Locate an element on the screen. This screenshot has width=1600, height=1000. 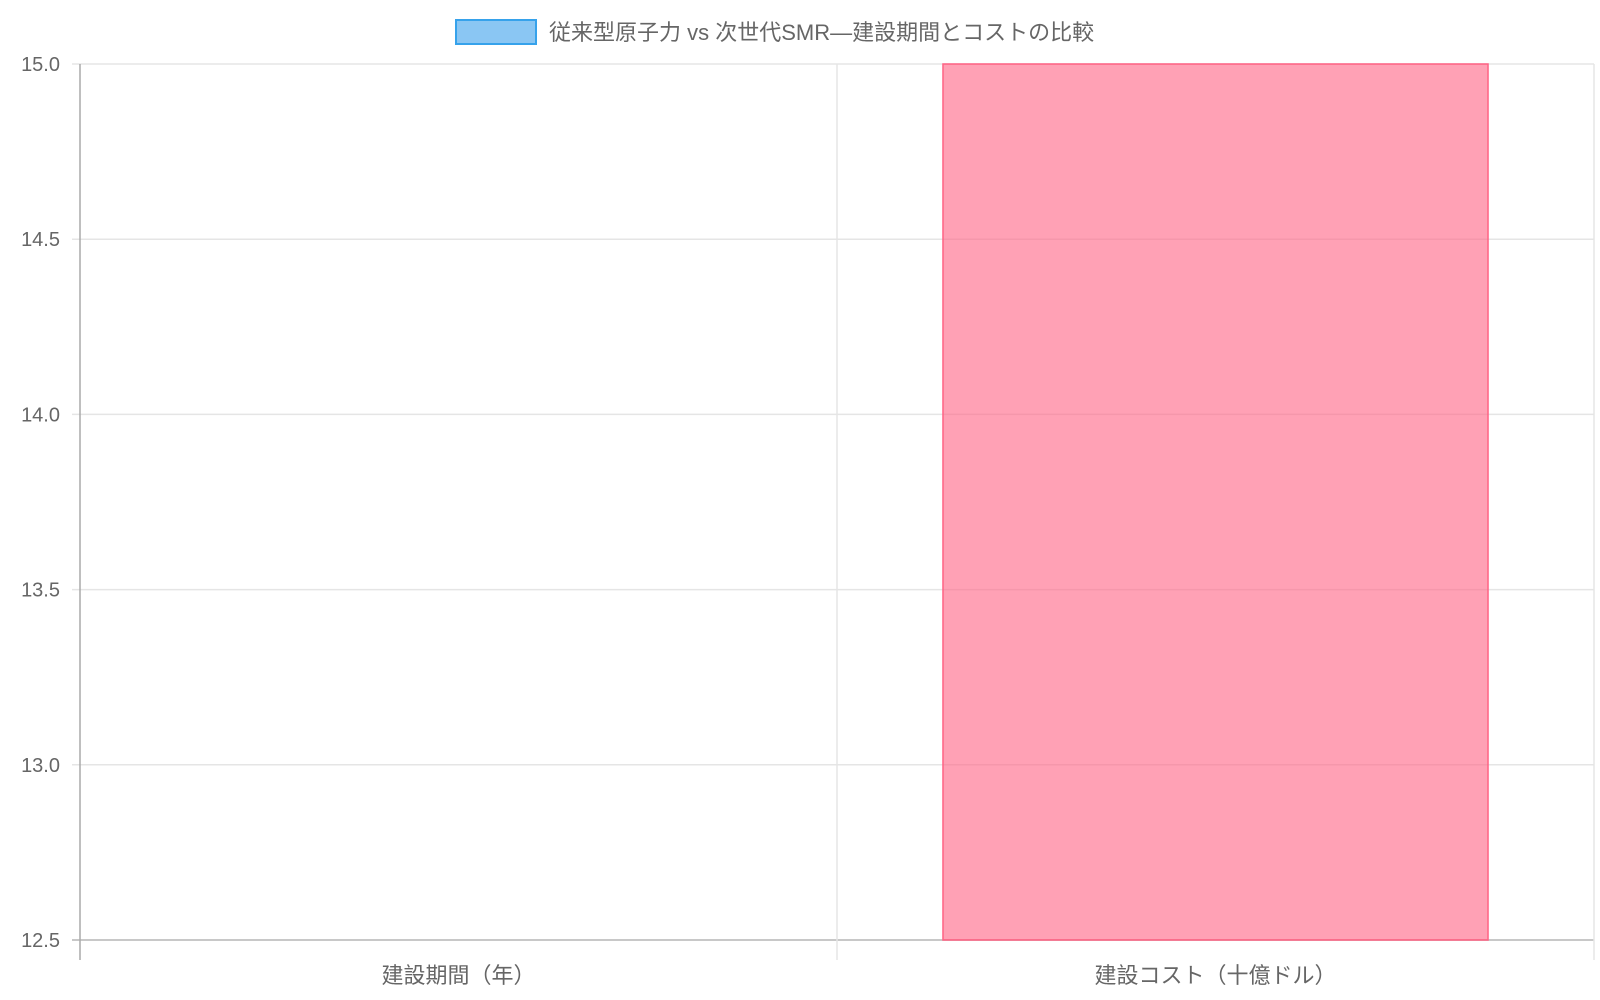
y-tick-label: 12.5 is located at coordinates (40, 941).